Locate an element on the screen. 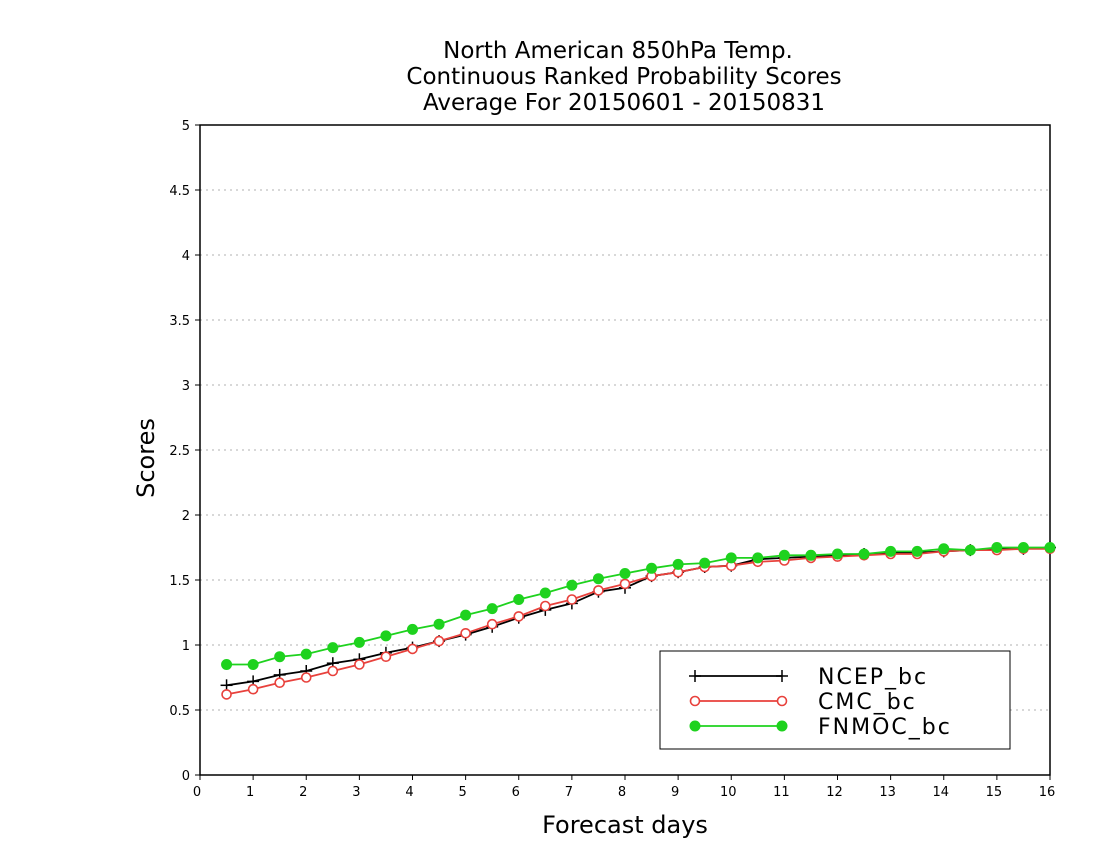 The image size is (1100, 850). x-tick-label: 3 is located at coordinates (356, 792).